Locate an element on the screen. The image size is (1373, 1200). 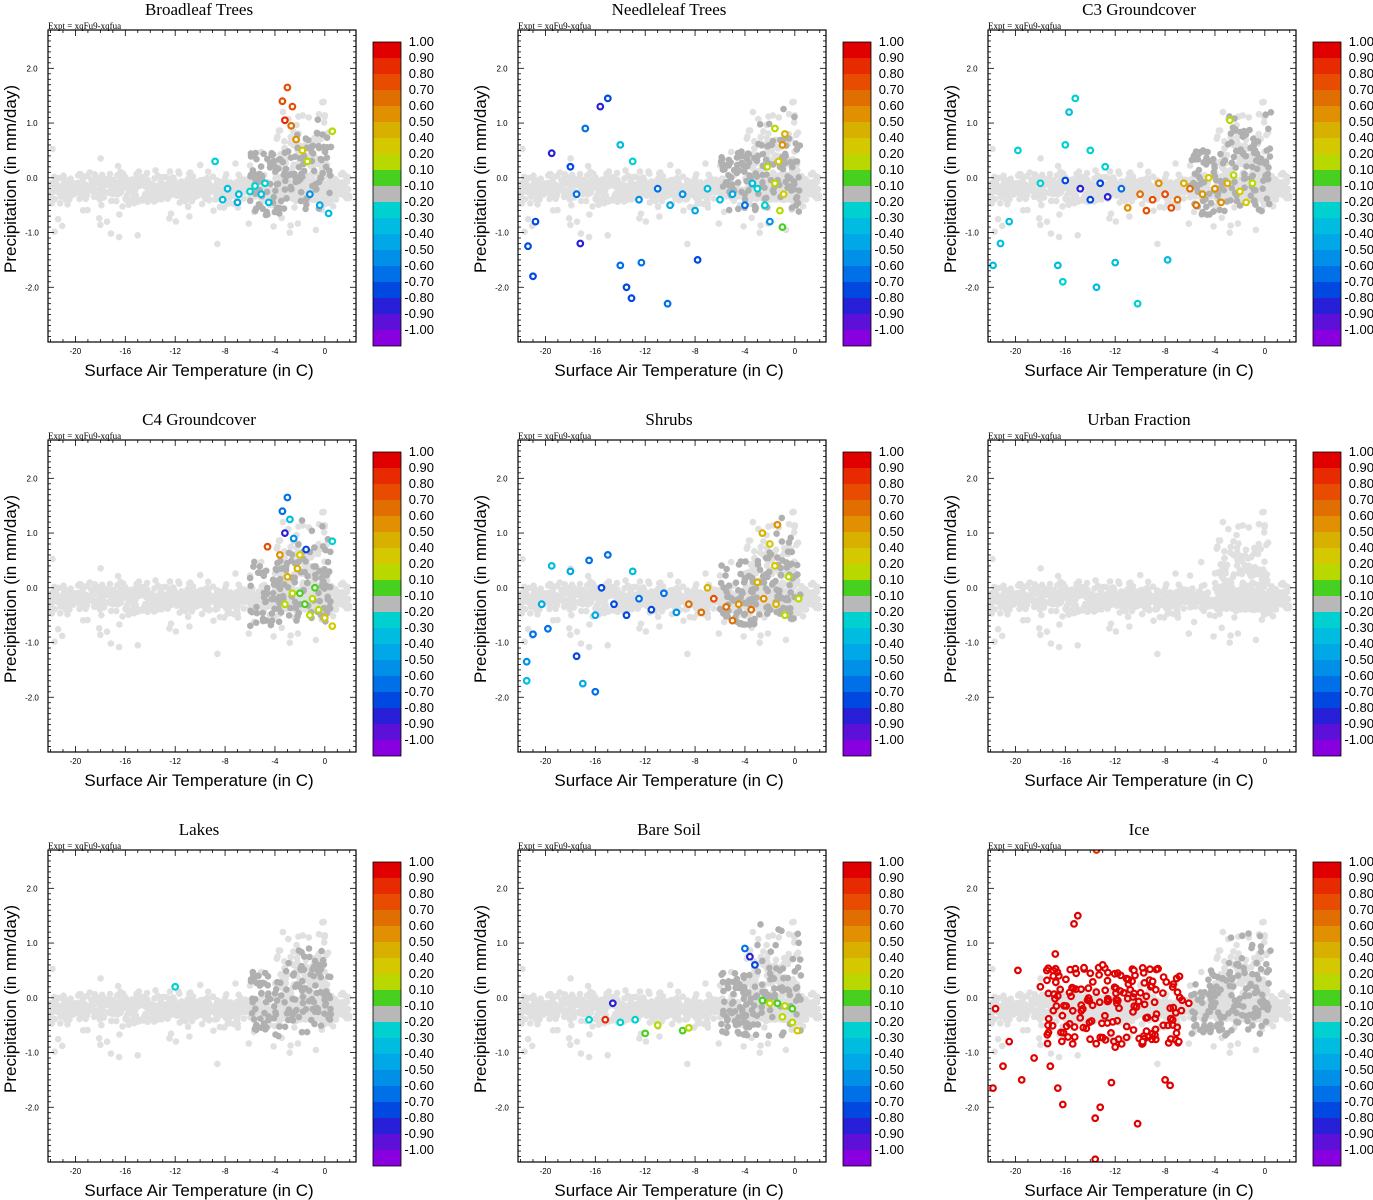
colorbar-label: -0.10 is located at coordinates (419, 185).